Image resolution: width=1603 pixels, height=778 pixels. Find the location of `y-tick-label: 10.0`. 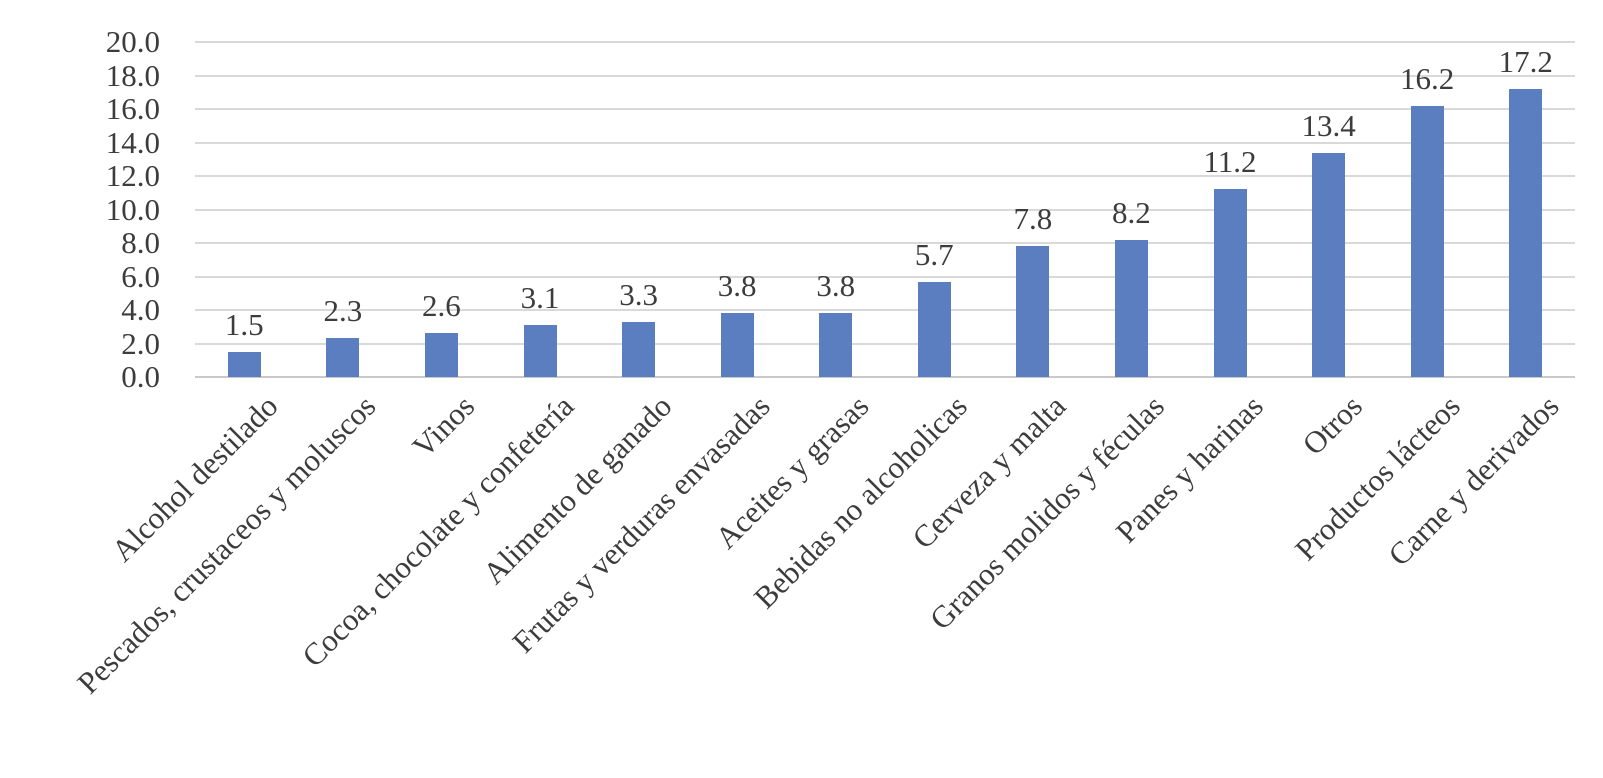

y-tick-label: 10.0 is located at coordinates (132, 209).